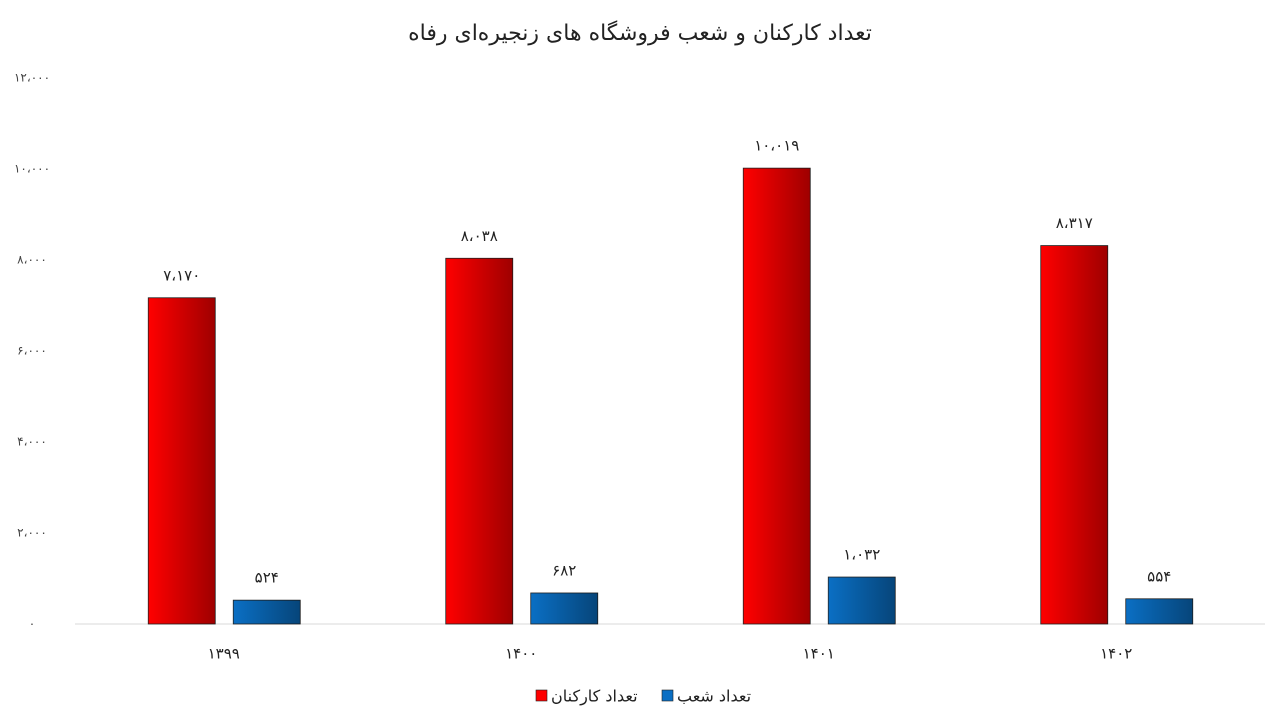 This screenshot has height=720, width=1280. Describe the element at coordinates (1074, 223) in the screenshot. I see `value-label: ۸،۳۱۷` at that location.